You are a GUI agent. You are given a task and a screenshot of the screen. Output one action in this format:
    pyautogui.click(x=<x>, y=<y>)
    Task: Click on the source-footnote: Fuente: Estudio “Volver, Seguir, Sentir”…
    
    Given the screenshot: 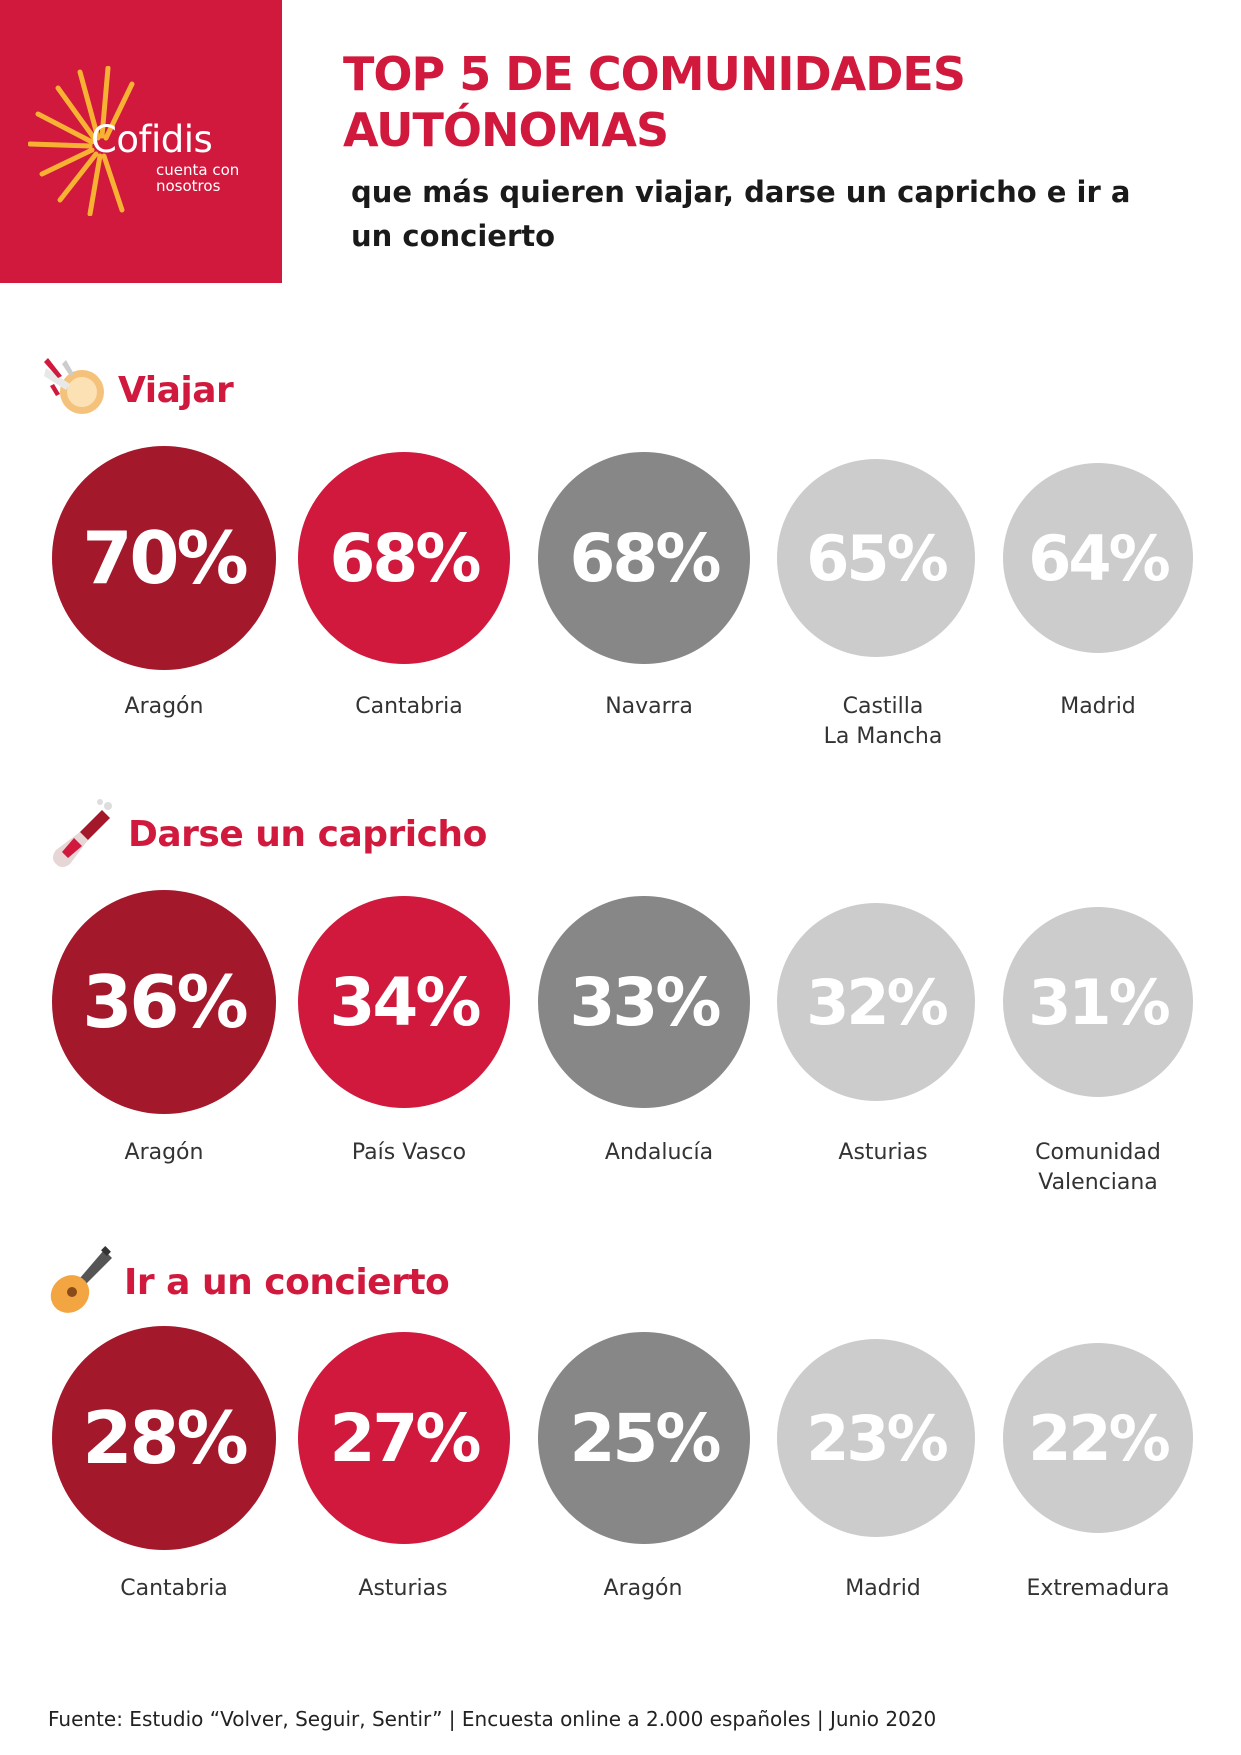 What is the action you would take?
    pyautogui.click(x=492, y=1719)
    